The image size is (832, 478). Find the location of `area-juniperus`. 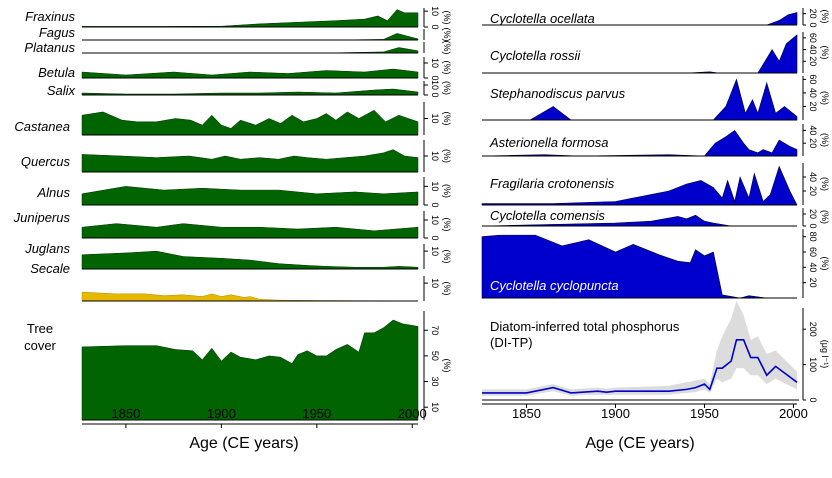

area-juniperus is located at coordinates (250, 231).